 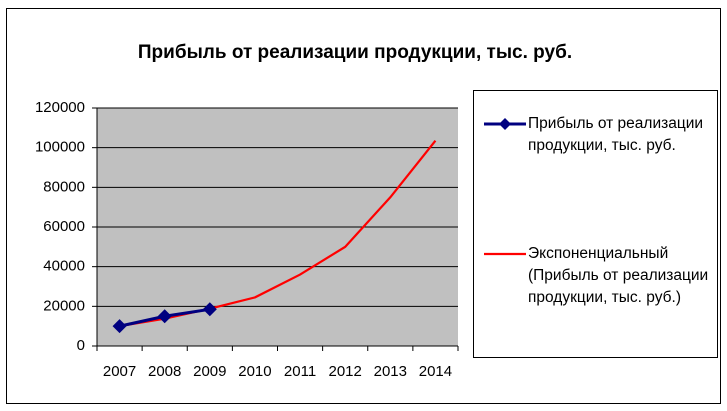 What do you see at coordinates (60, 107) in the screenshot?
I see `y-tick-label: 120000` at bounding box center [60, 107].